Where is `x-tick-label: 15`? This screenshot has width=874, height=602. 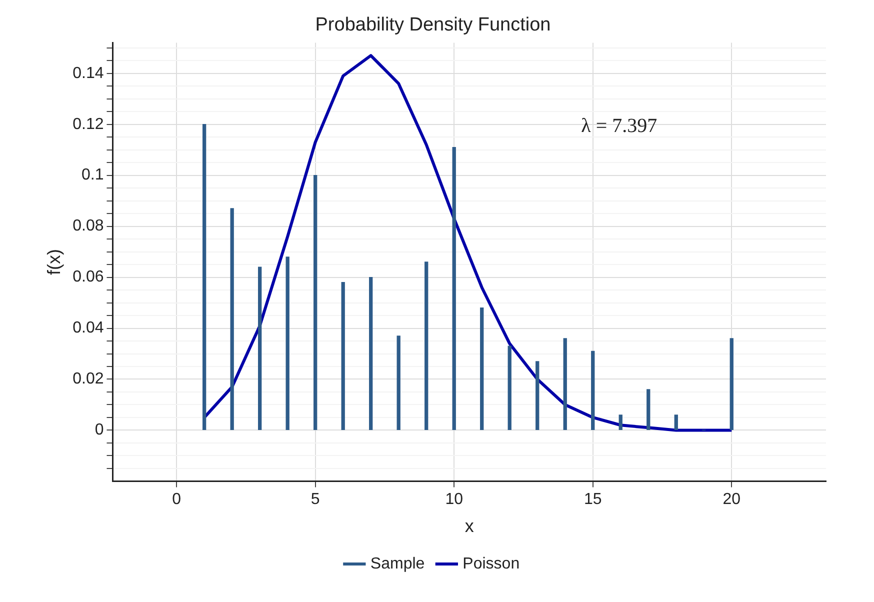 x-tick-label: 15 is located at coordinates (593, 499).